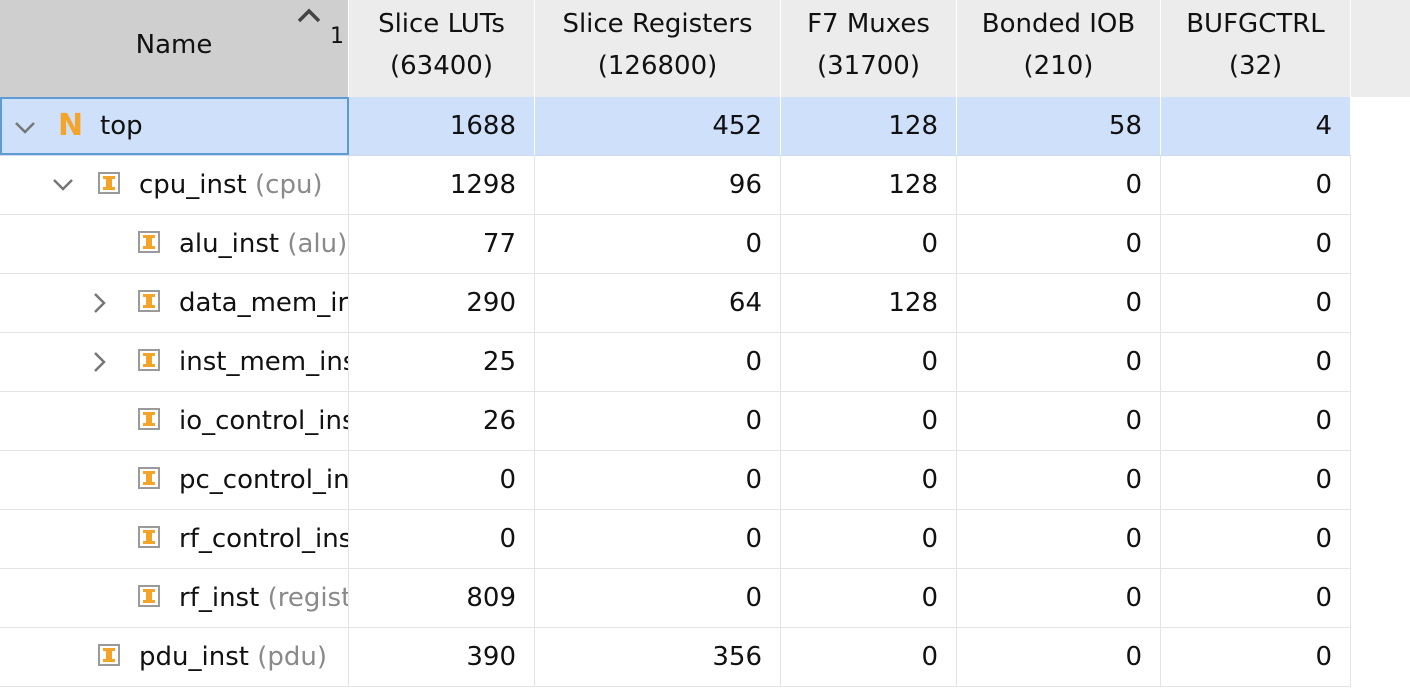 This screenshot has height=700, width=1410. I want to click on instance-label: rf_inst (regist, so click(264, 598).